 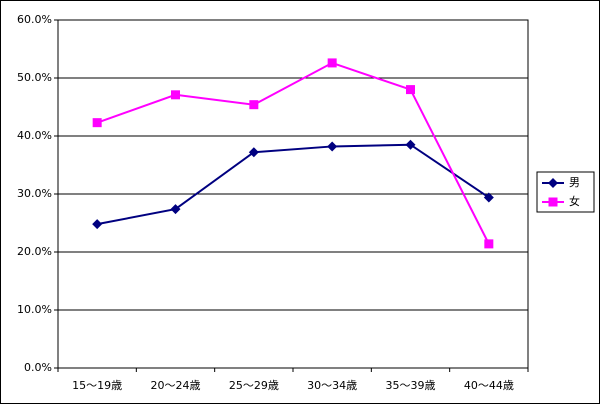 I want to click on x-tick-label: 35〜39歳, so click(x=411, y=385).